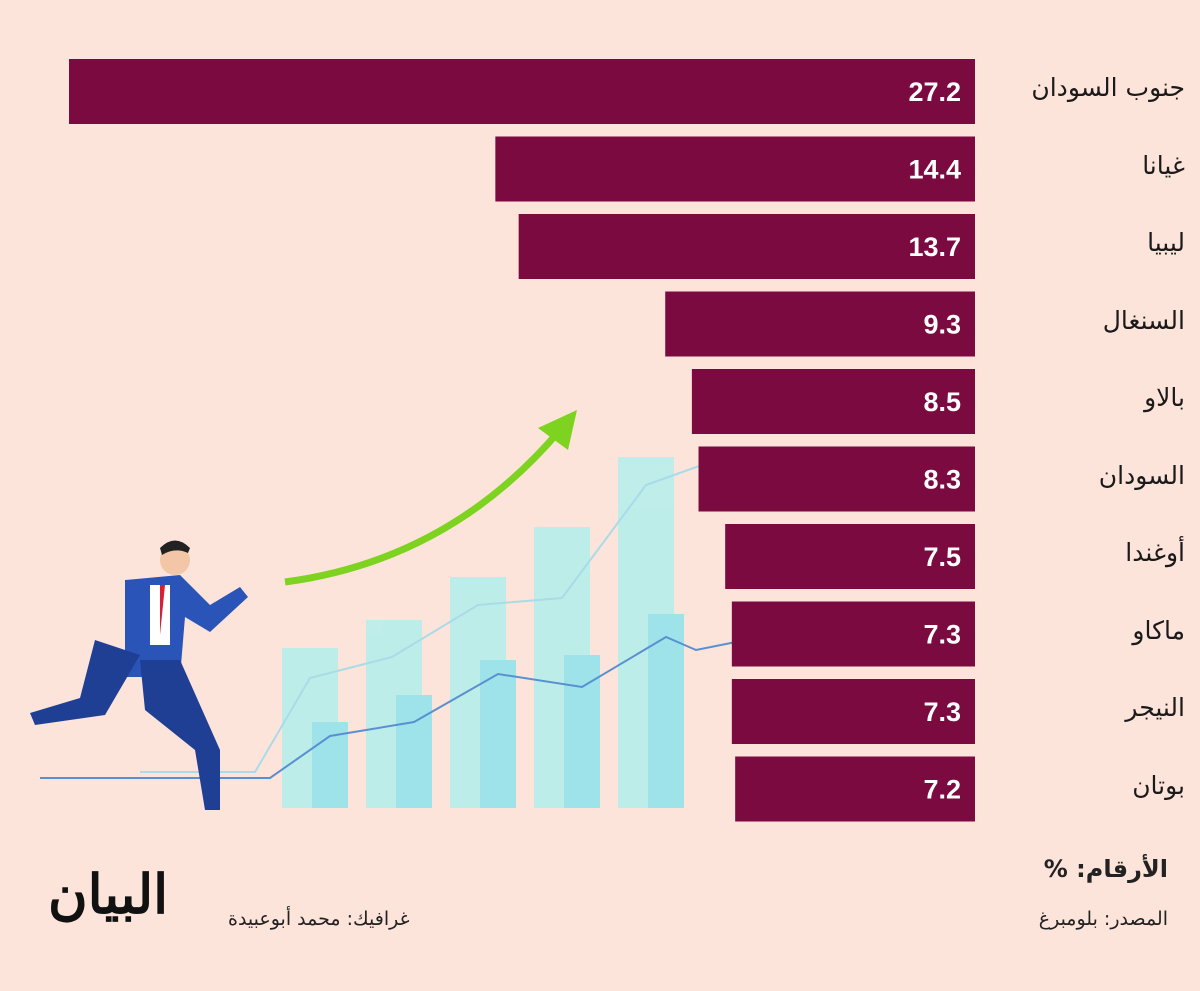 This screenshot has width=1200, height=991. I want to click on category-label: السودان, so click(1141, 475).